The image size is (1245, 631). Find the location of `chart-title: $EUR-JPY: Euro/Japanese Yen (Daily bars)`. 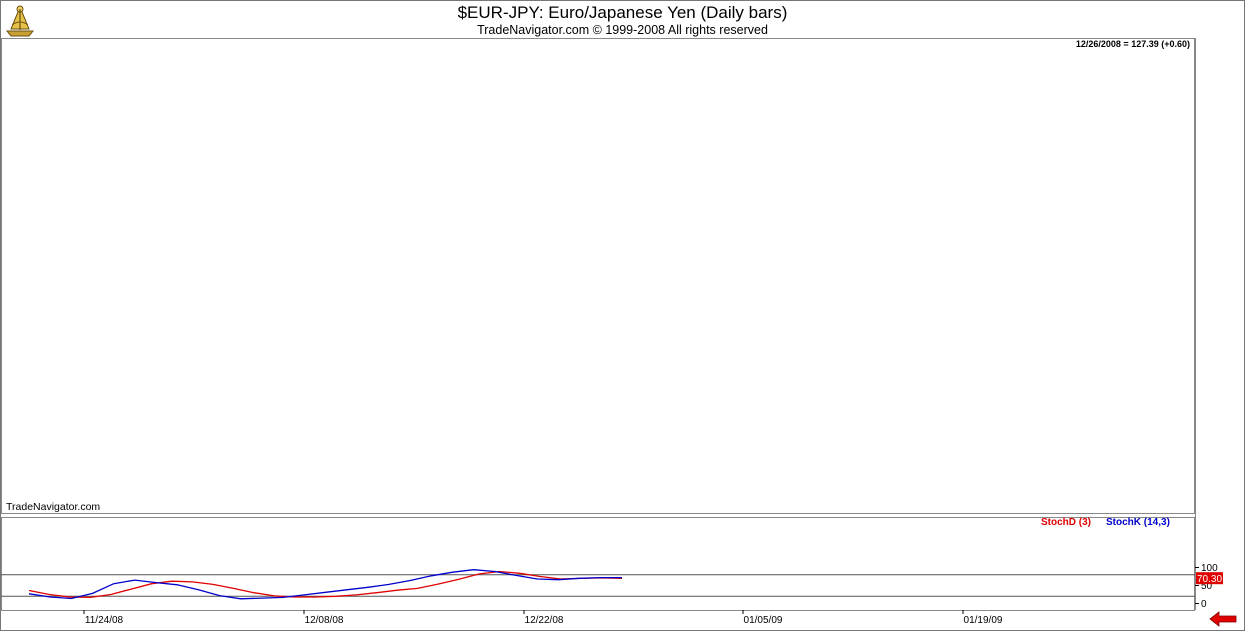

chart-title: $EUR-JPY: Euro/Japanese Yen (Daily bars) is located at coordinates (622, 12).